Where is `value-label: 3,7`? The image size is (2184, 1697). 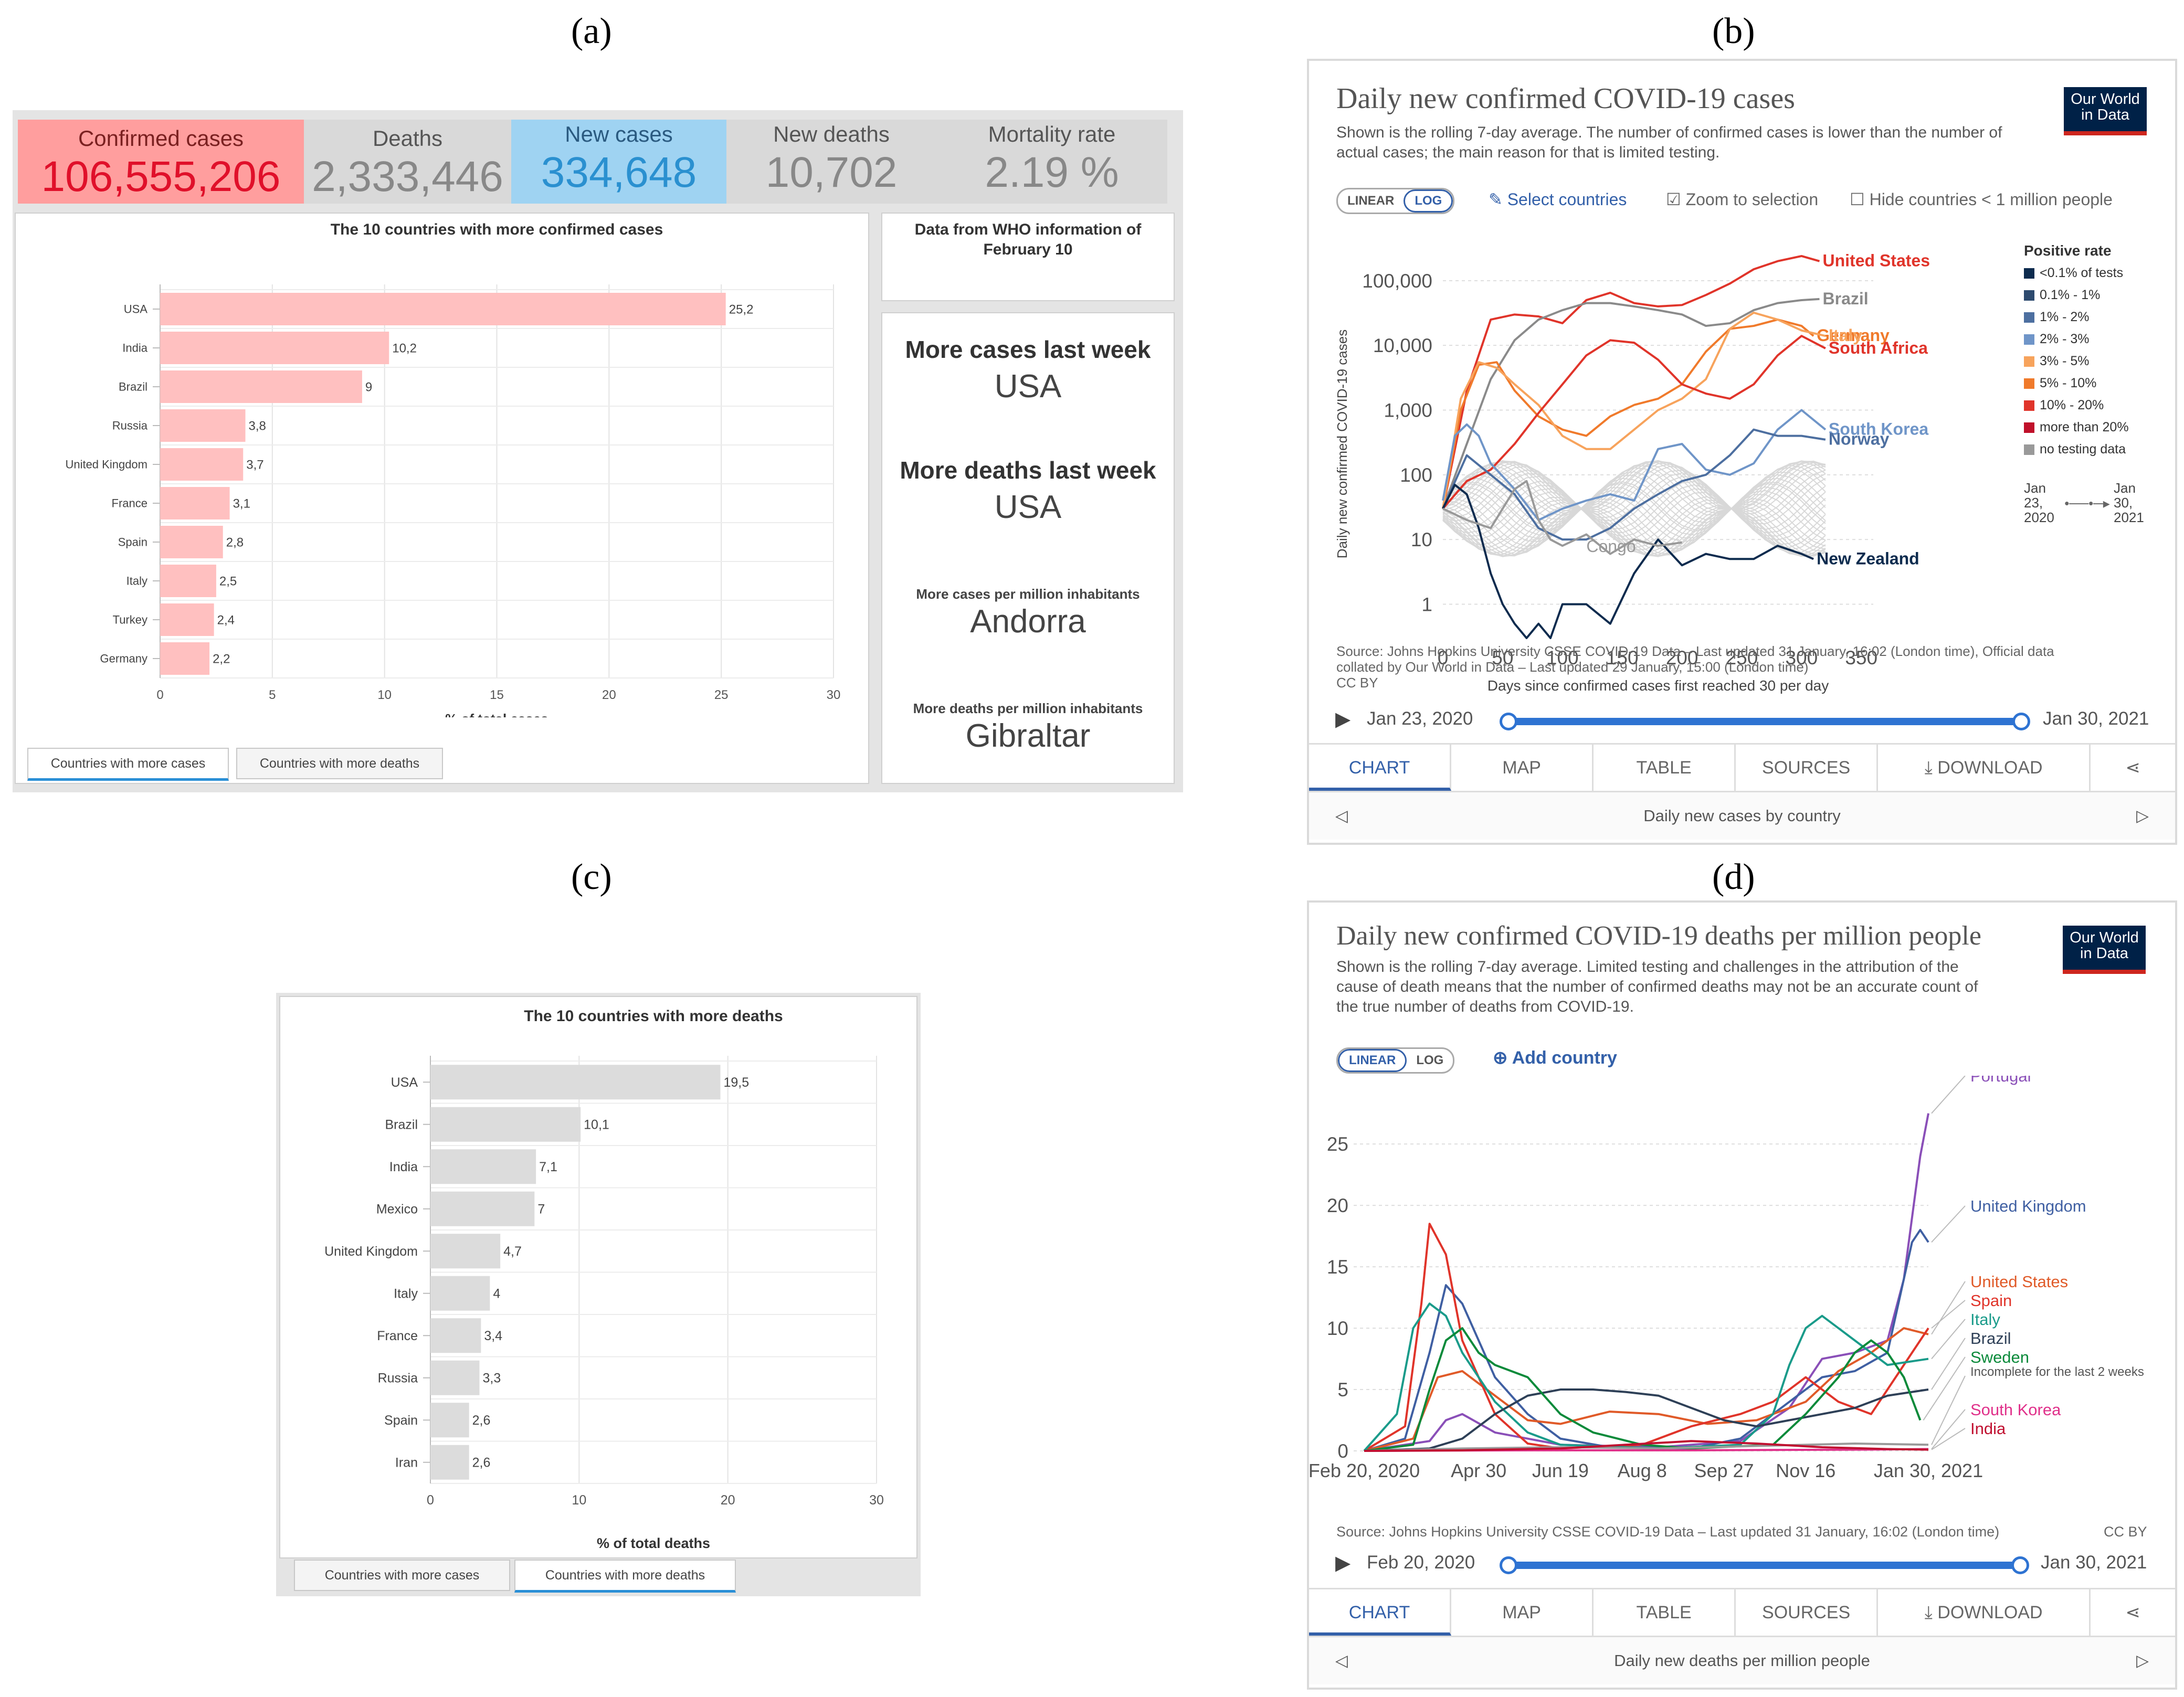 value-label: 3,7 is located at coordinates (254, 465).